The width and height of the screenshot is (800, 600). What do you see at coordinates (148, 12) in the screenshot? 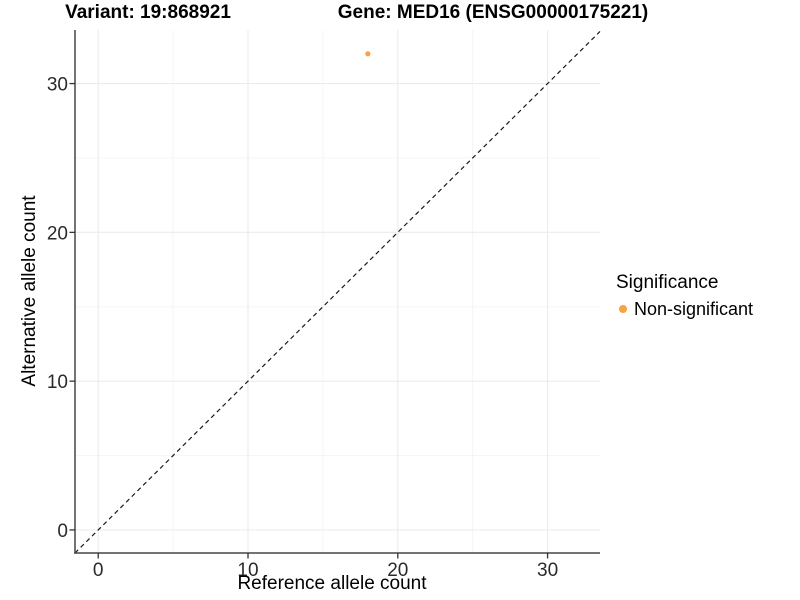
I see `plot-title-variant: Variant: 19:868921` at bounding box center [148, 12].